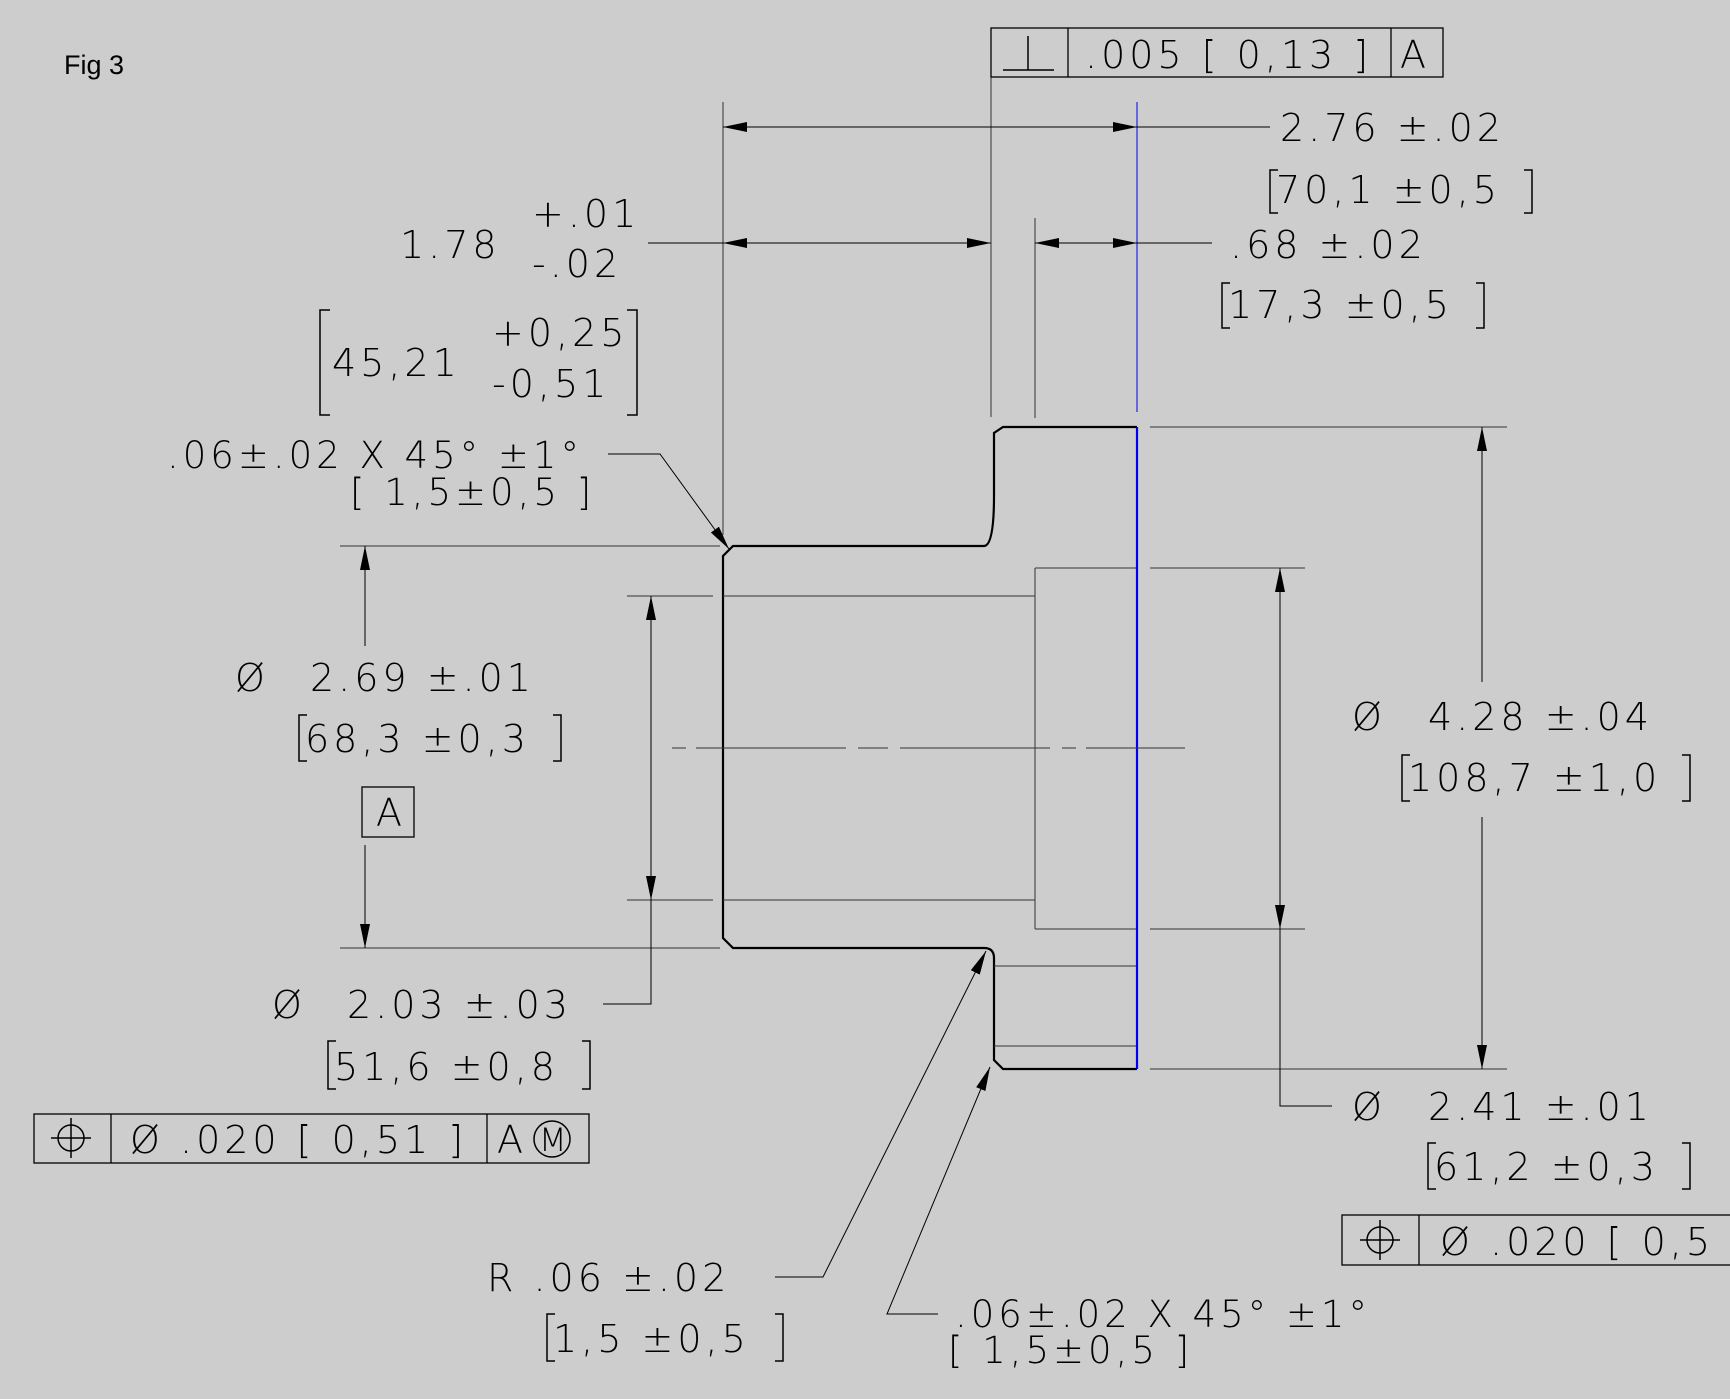 The image size is (1730, 1399). What do you see at coordinates (1328, 245) in the screenshot?
I see `flange-thickness-value: .68 ±.02` at bounding box center [1328, 245].